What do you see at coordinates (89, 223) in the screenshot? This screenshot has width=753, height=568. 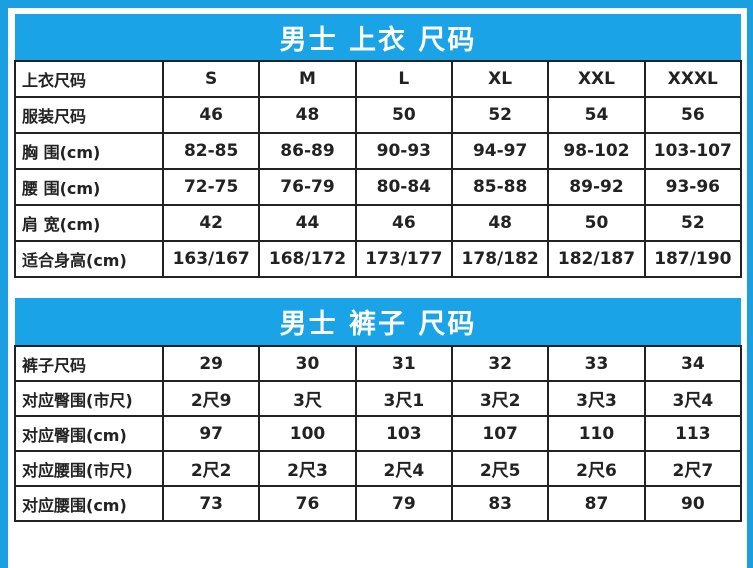 I see `row-label: 肩 宽(cm)` at bounding box center [89, 223].